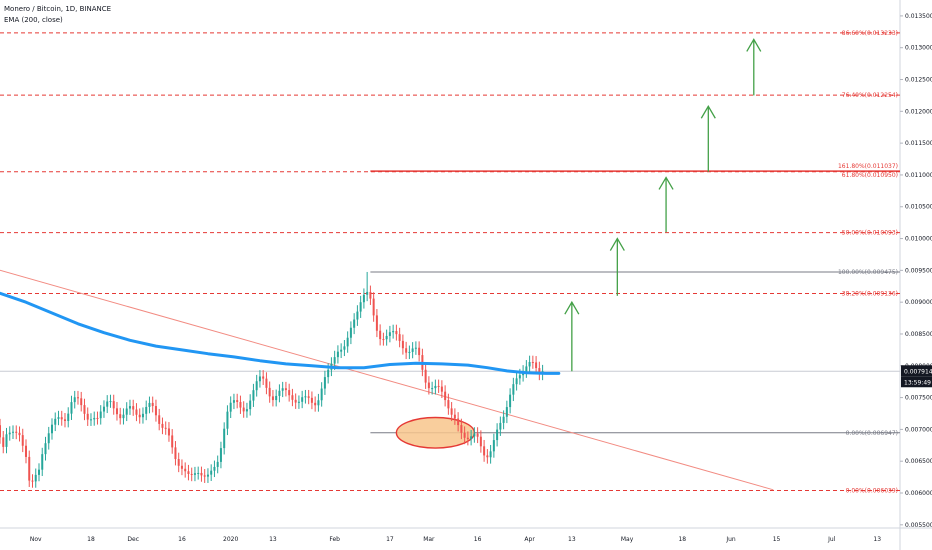 The width and height of the screenshot is (932, 550). Describe the element at coordinates (33, 20) in the screenshot. I see `ema-indicator-label: EMA (200, close)` at that location.